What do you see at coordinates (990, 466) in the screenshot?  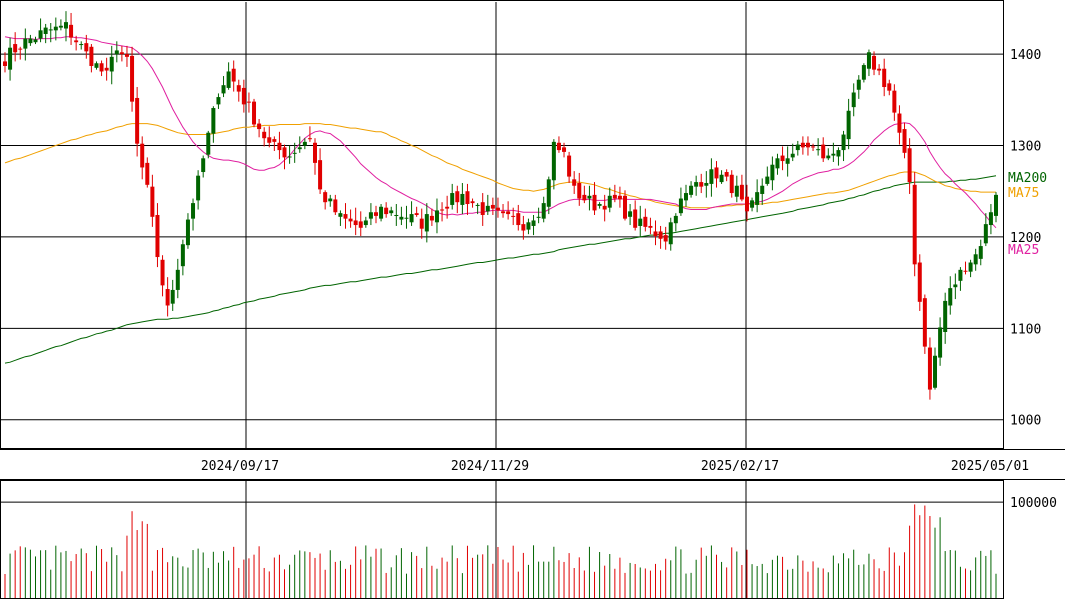 I see `date-tick-label: 2025/05/01` at bounding box center [990, 466].